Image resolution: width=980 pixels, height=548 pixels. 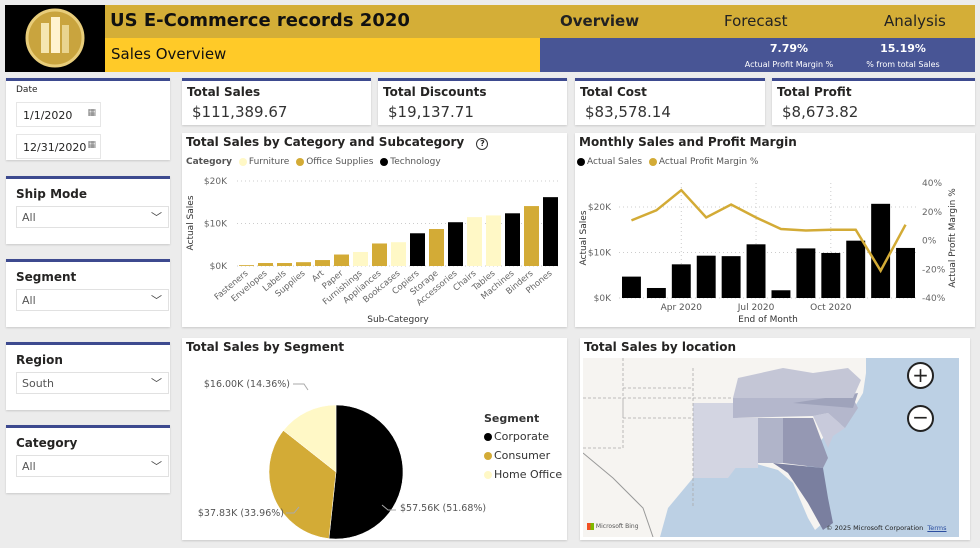 What do you see at coordinates (415, 162) in the screenshot?
I see `legend-technology: Technology` at bounding box center [415, 162].